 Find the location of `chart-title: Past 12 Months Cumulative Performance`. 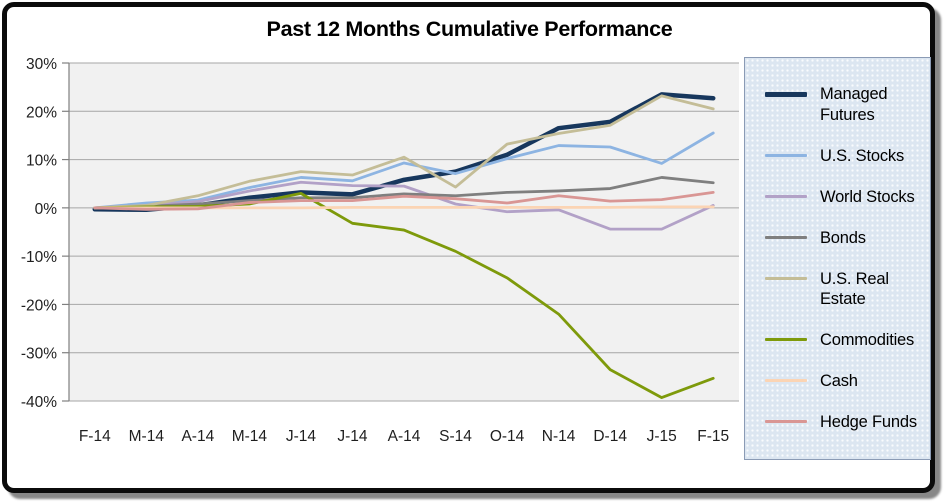

chart-title: Past 12 Months Cumulative Performance is located at coordinates (469, 29).